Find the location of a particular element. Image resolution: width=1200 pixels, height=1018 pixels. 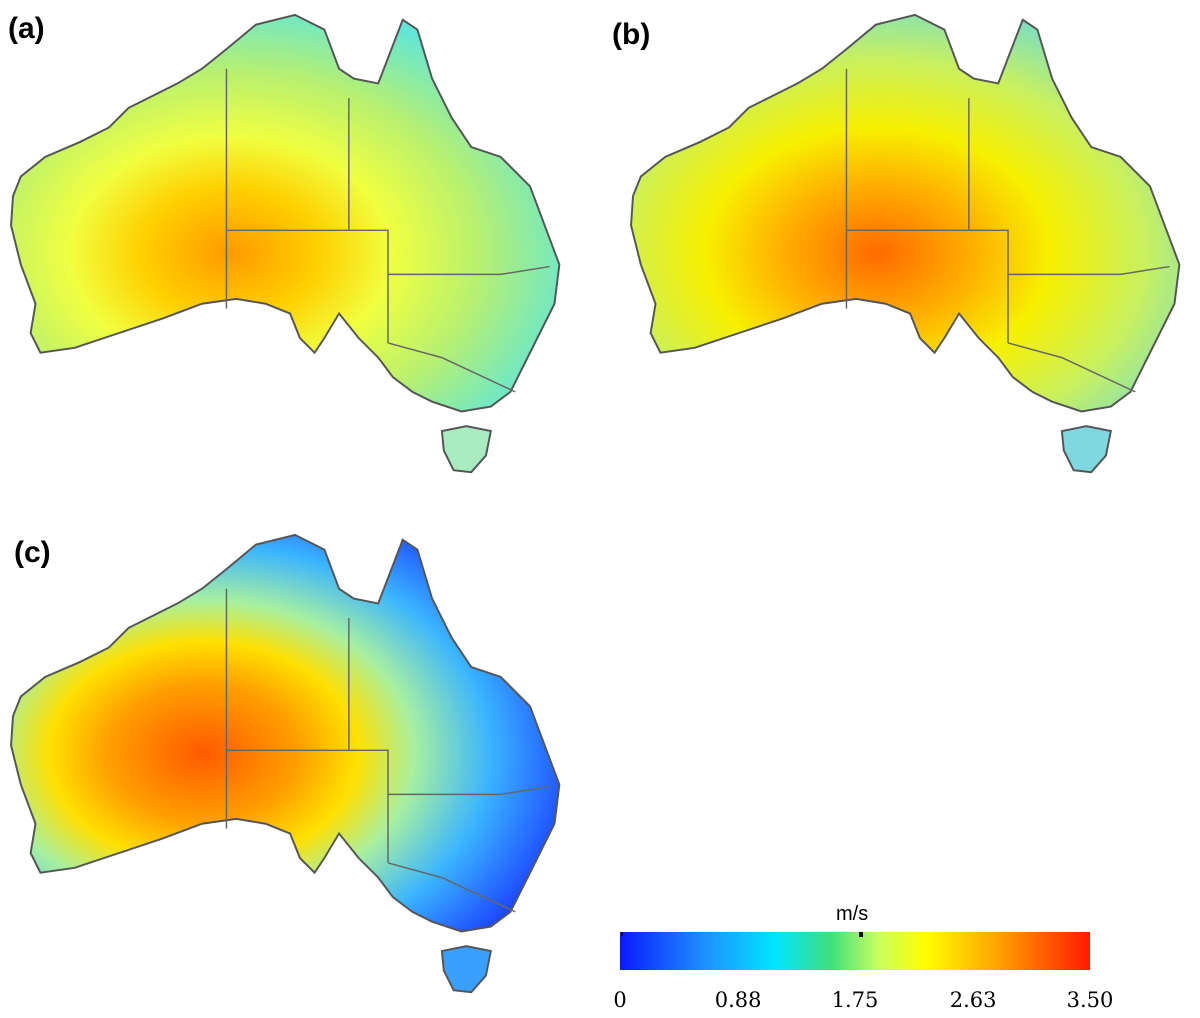

panel-label-c: (c) is located at coordinates (32, 552).